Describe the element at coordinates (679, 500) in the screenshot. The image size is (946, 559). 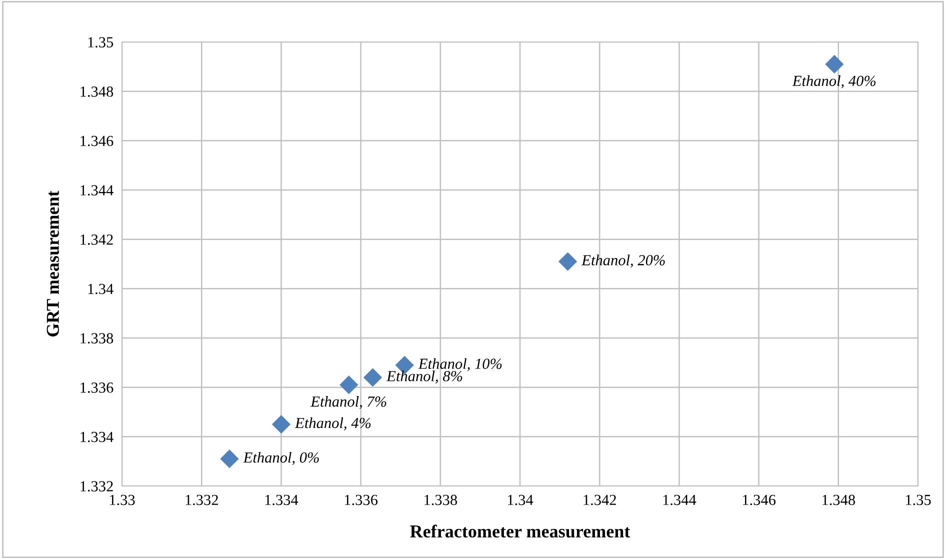
I see `x-tick-label: 1.344` at that location.